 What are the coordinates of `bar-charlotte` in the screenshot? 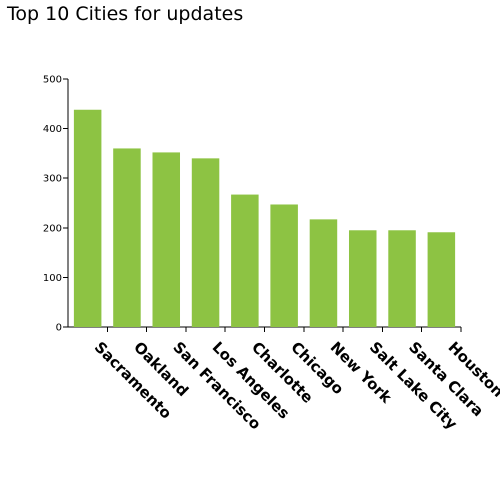 It's located at (245, 260).